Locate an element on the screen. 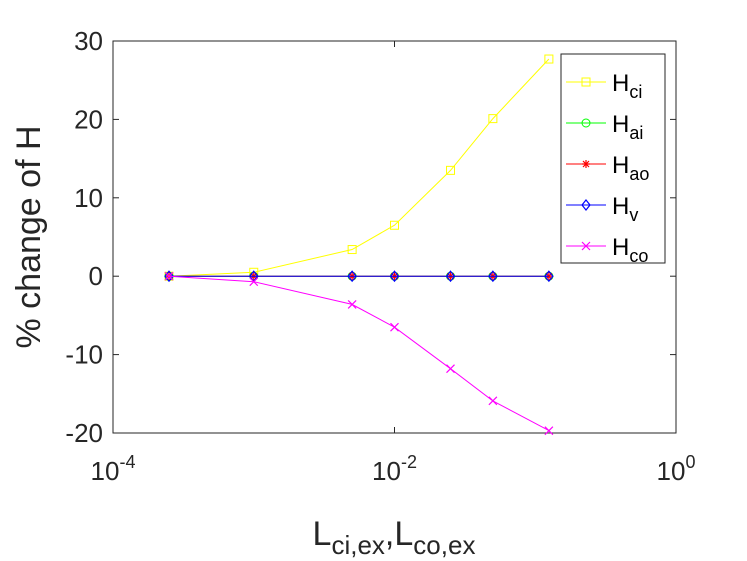 This screenshot has height=561, width=747. legend-label-sub: ao is located at coordinates (639, 174).